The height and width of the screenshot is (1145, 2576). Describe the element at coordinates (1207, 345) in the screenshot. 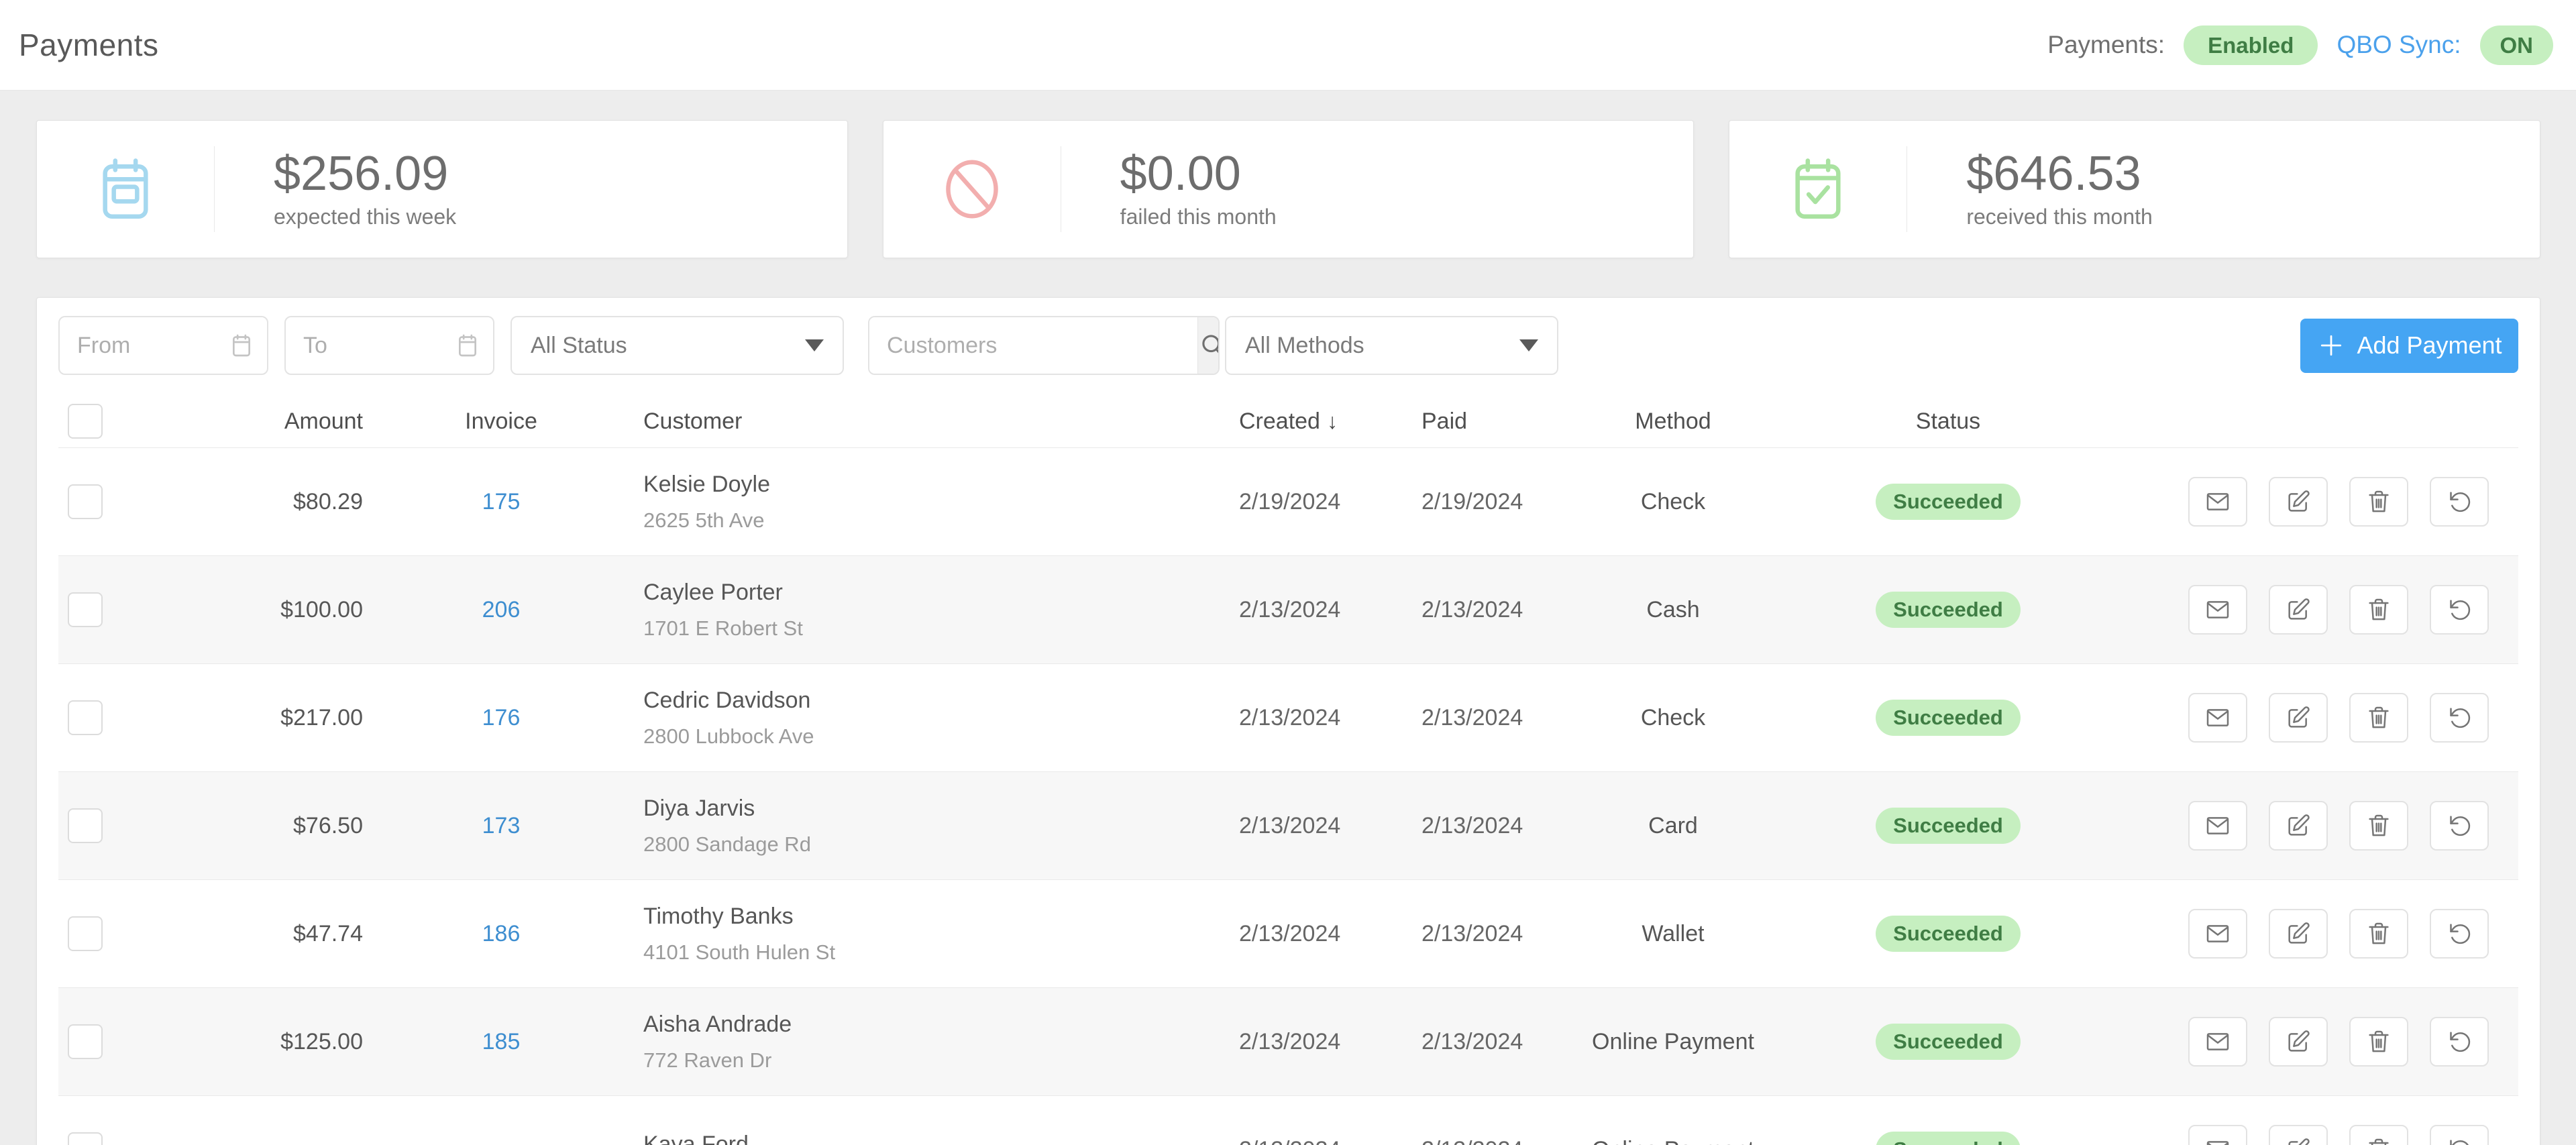

I see `search-button` at that location.